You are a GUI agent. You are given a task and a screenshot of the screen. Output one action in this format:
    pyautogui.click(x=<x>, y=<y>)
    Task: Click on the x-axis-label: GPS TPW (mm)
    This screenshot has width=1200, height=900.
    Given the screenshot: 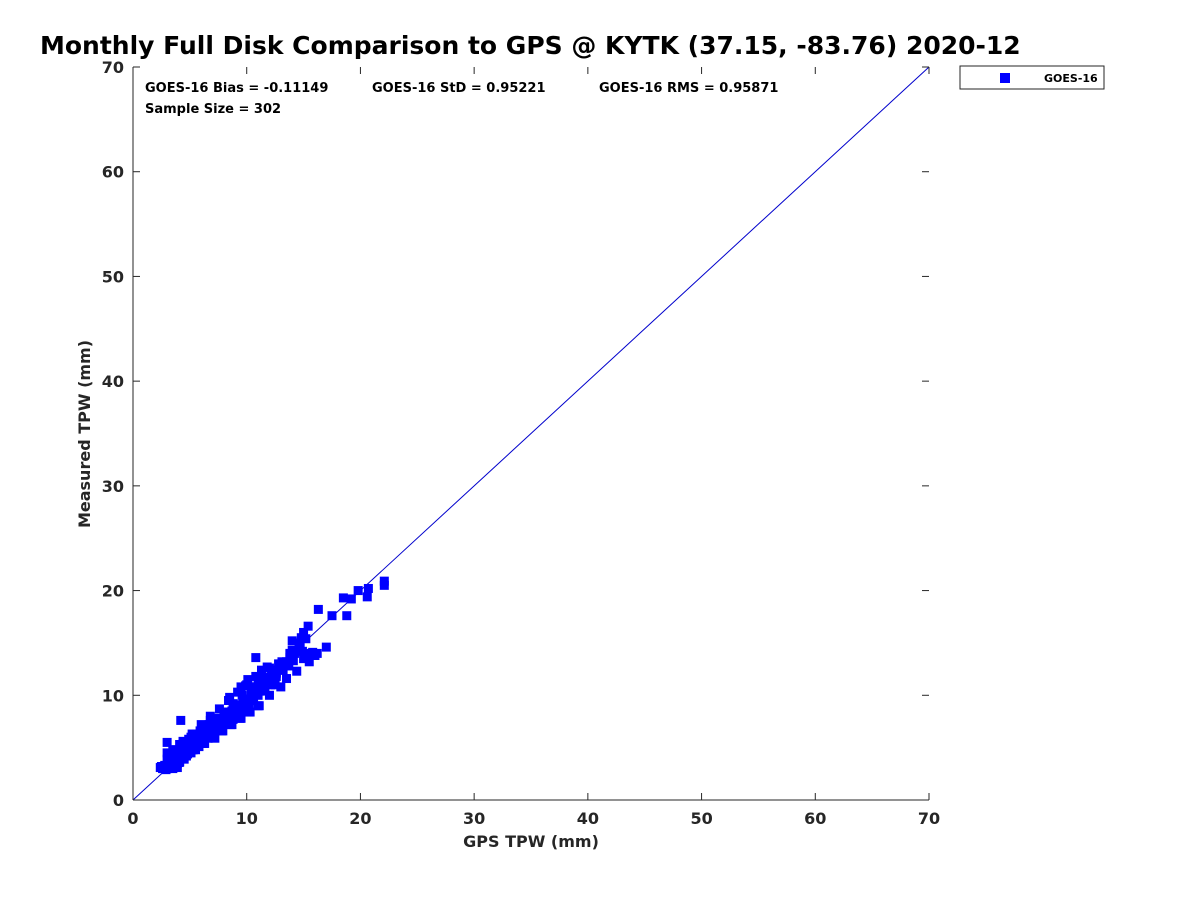 What is the action you would take?
    pyautogui.click(x=531, y=841)
    